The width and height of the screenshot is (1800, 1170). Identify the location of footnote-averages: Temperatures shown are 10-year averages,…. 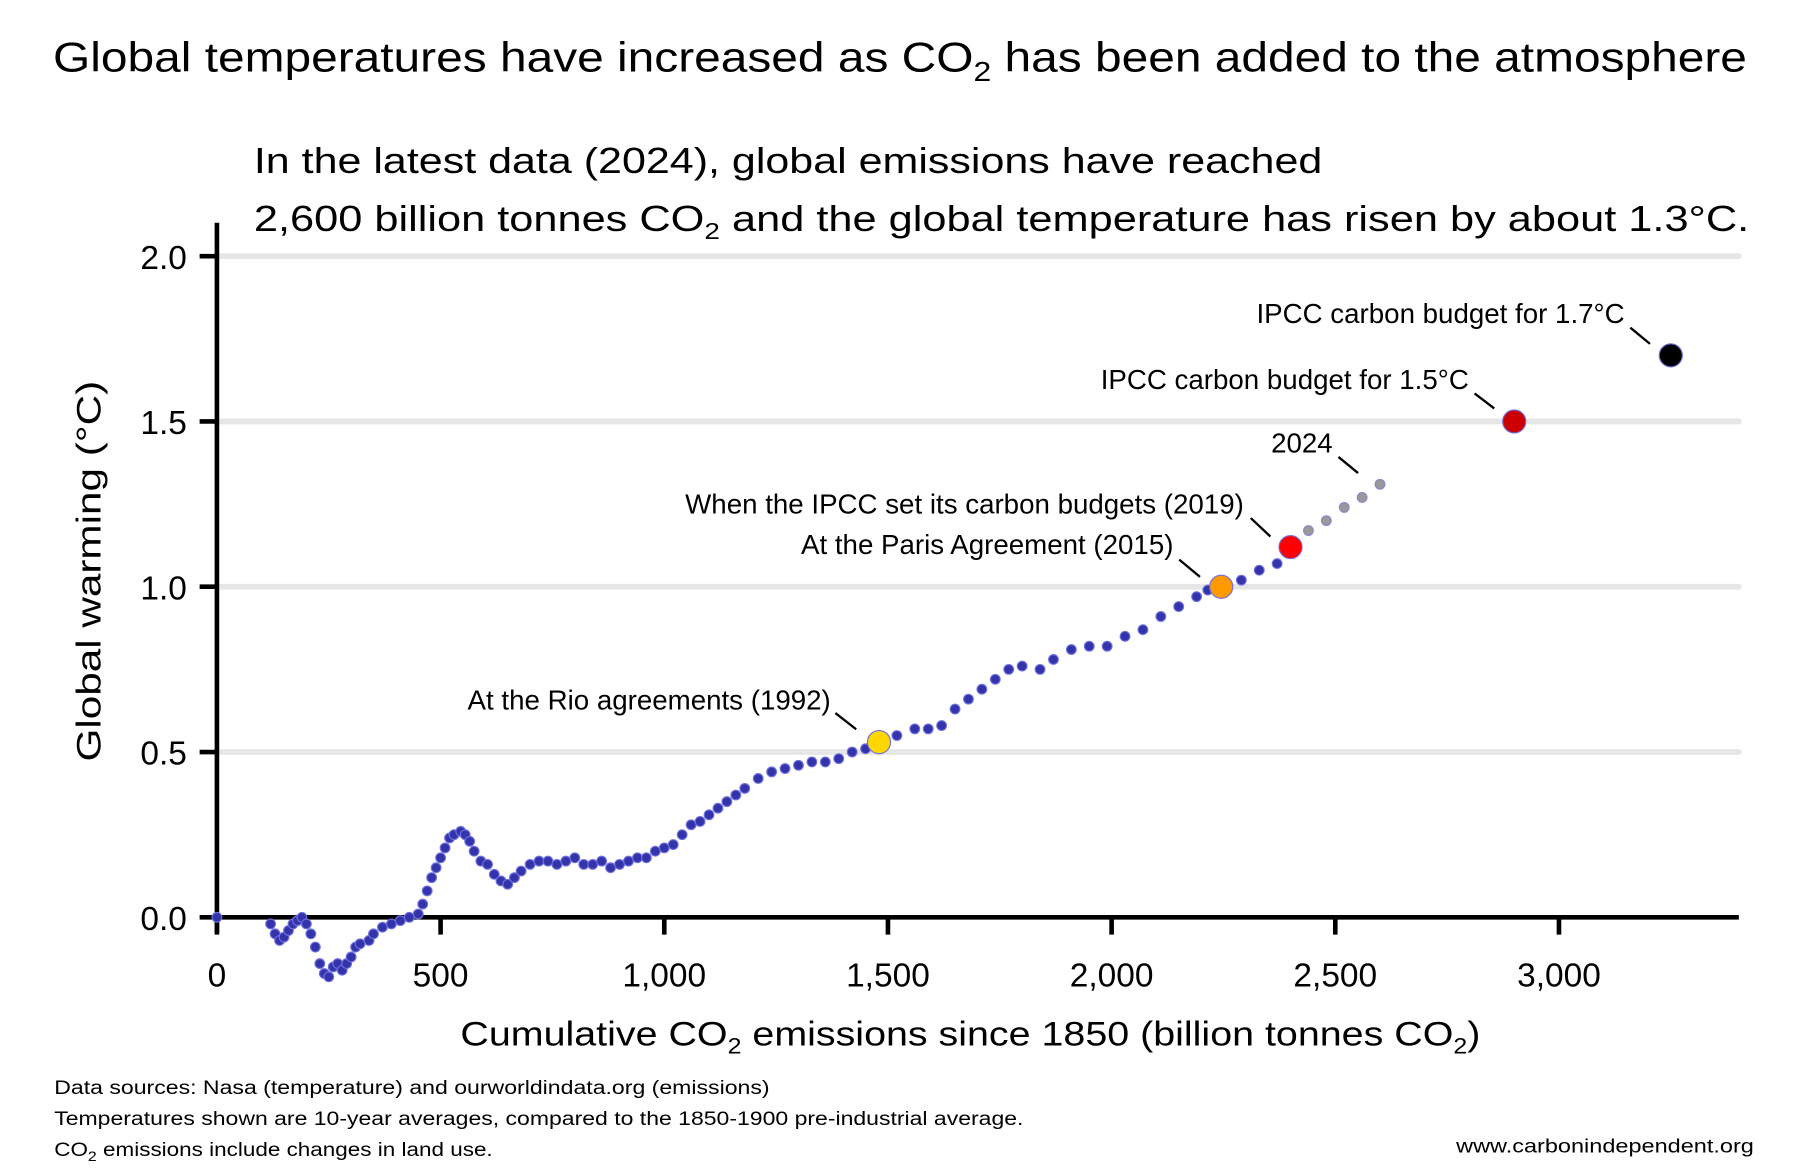
(538, 1119).